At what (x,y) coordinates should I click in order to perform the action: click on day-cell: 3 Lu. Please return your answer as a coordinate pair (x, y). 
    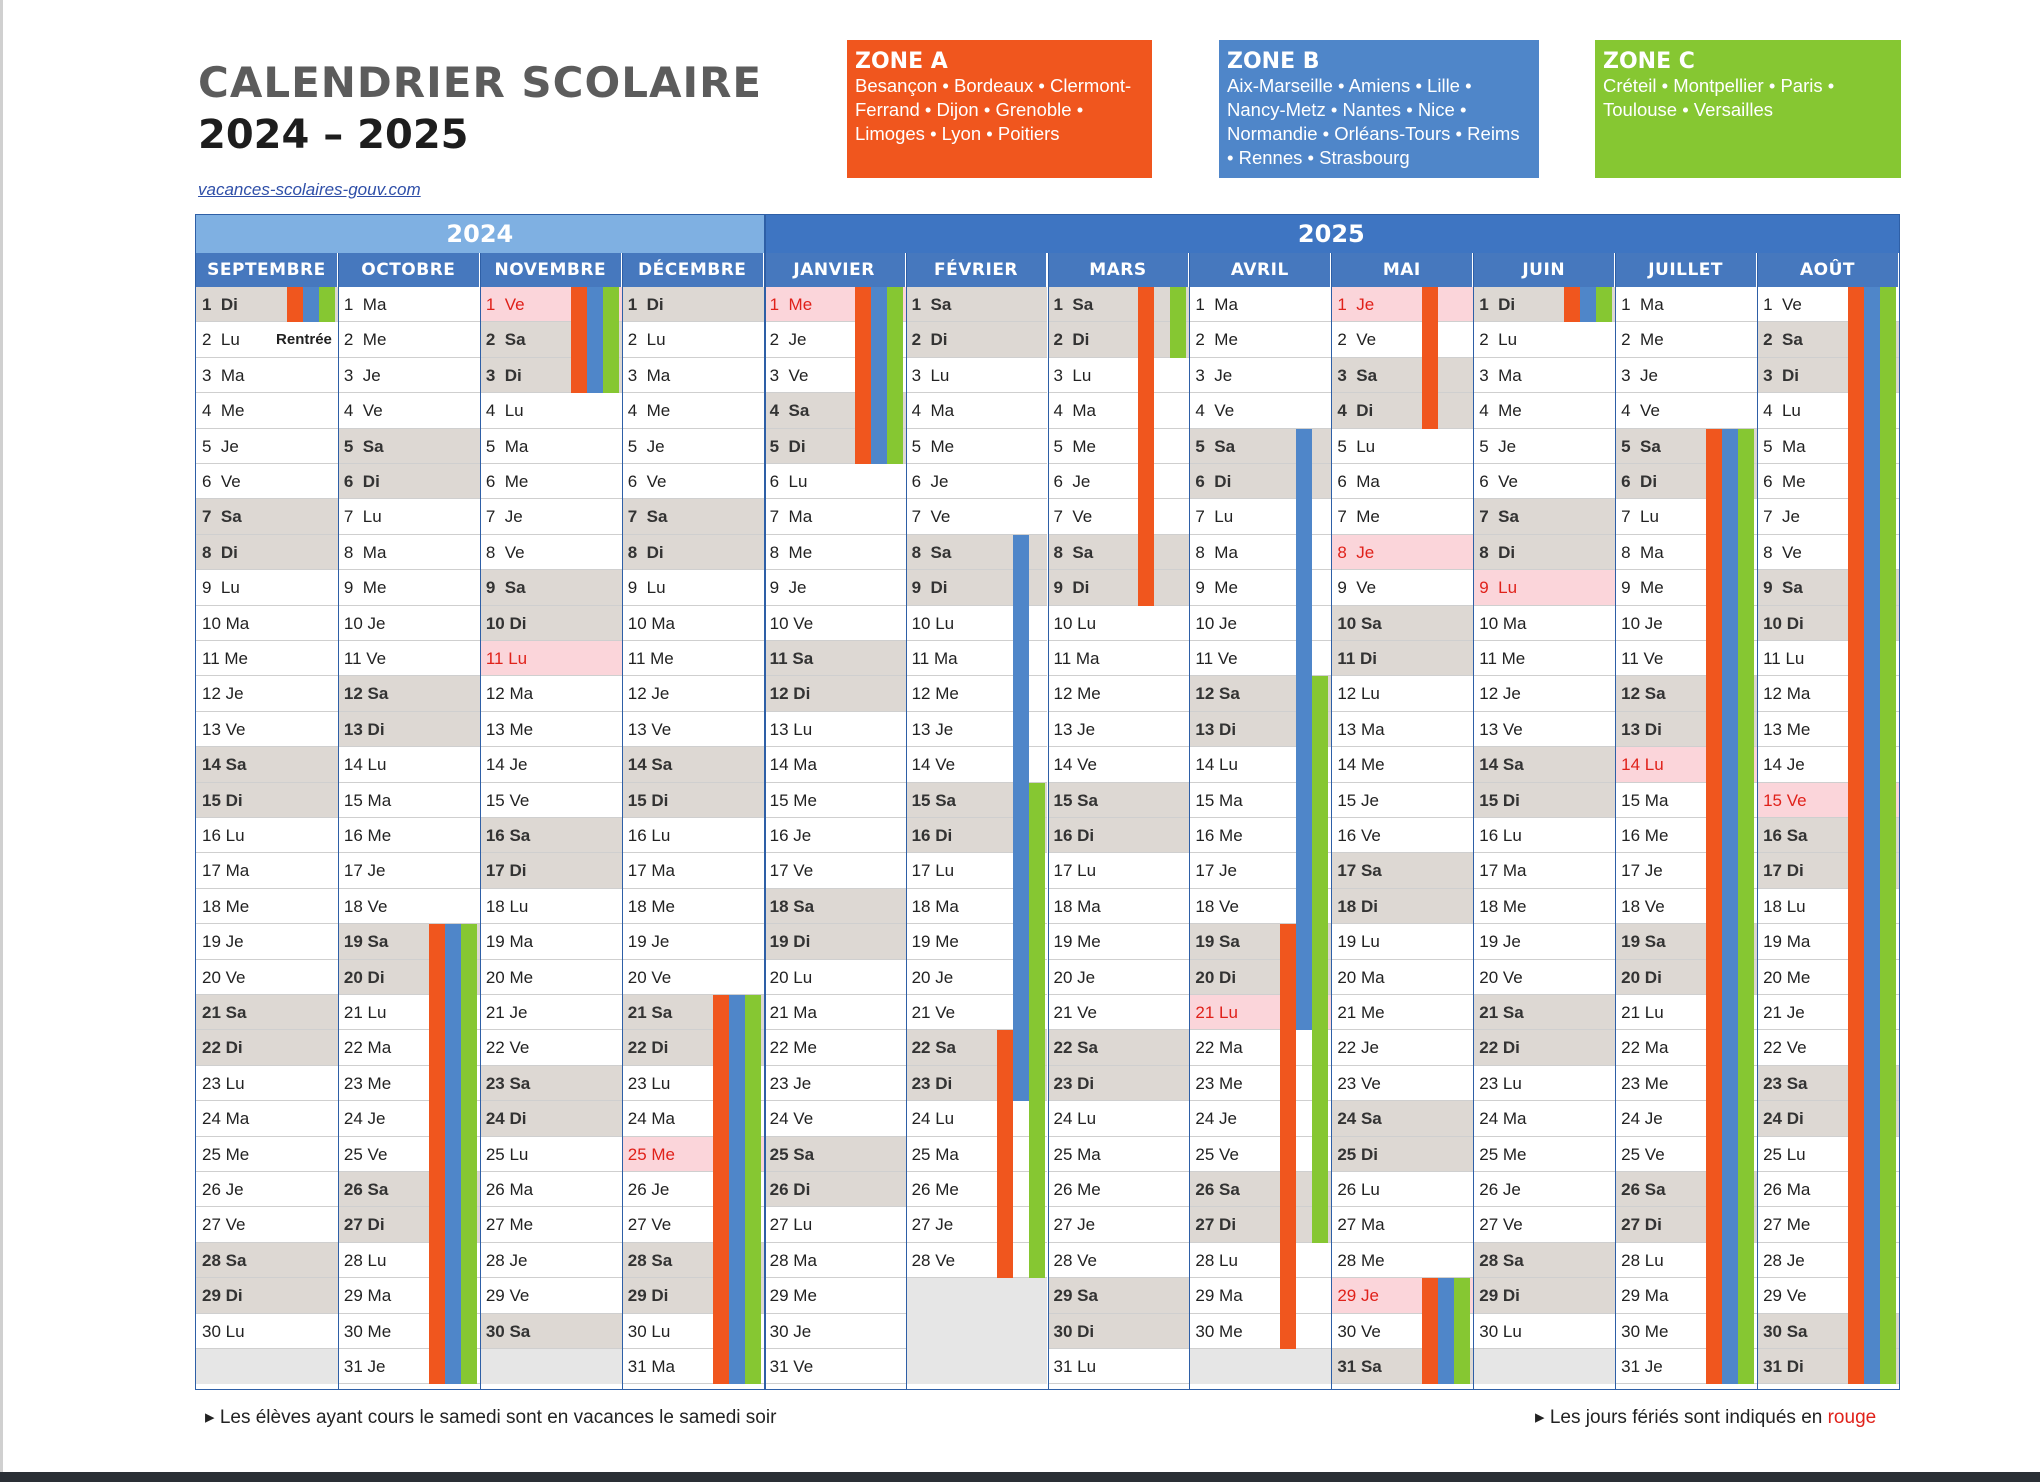
    Looking at the image, I should click on (1118, 375).